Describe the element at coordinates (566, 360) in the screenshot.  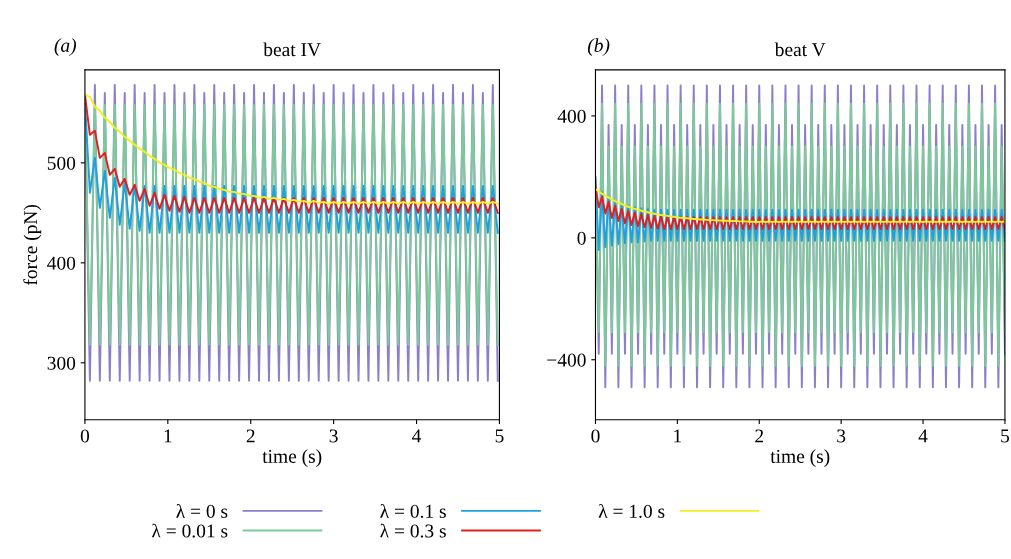
I see `y-tick-label: −400` at that location.